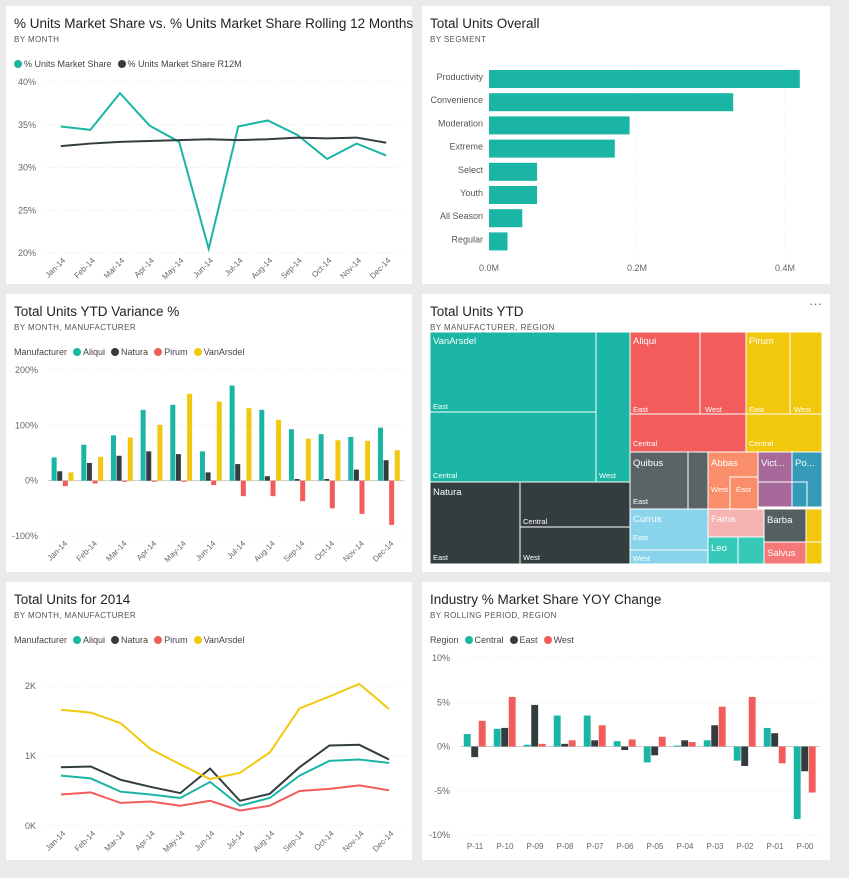 The height and width of the screenshot is (878, 849). I want to click on y-tick-label: 100%, so click(26, 425).